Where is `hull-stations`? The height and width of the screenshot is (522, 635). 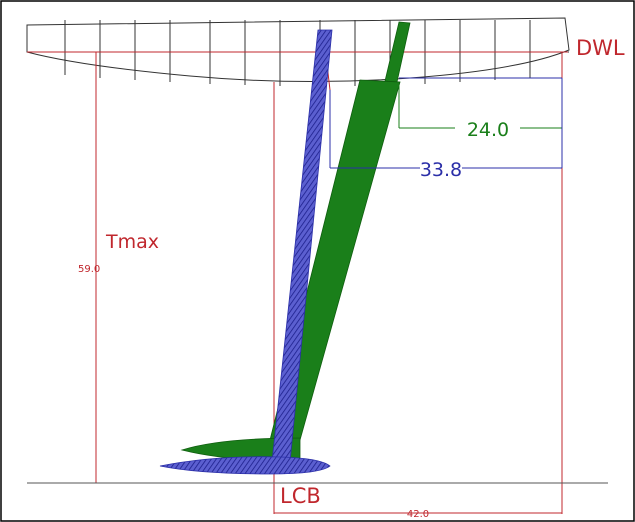
hull-stations is located at coordinates (297, 53).